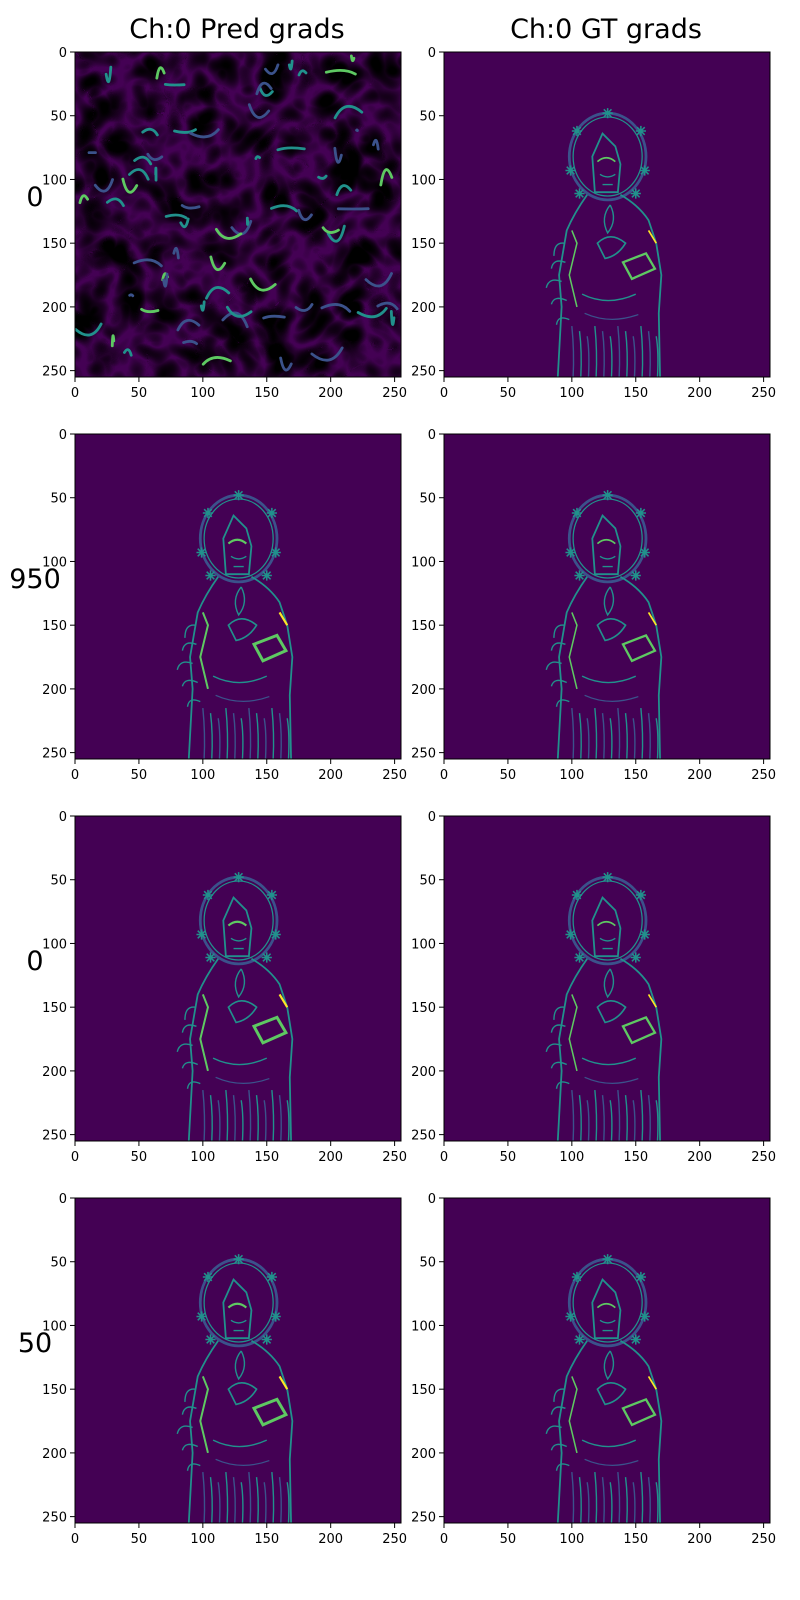 This screenshot has width=800, height=1600. Describe the element at coordinates (237, 541) in the screenshot. I see `head-detail` at that location.